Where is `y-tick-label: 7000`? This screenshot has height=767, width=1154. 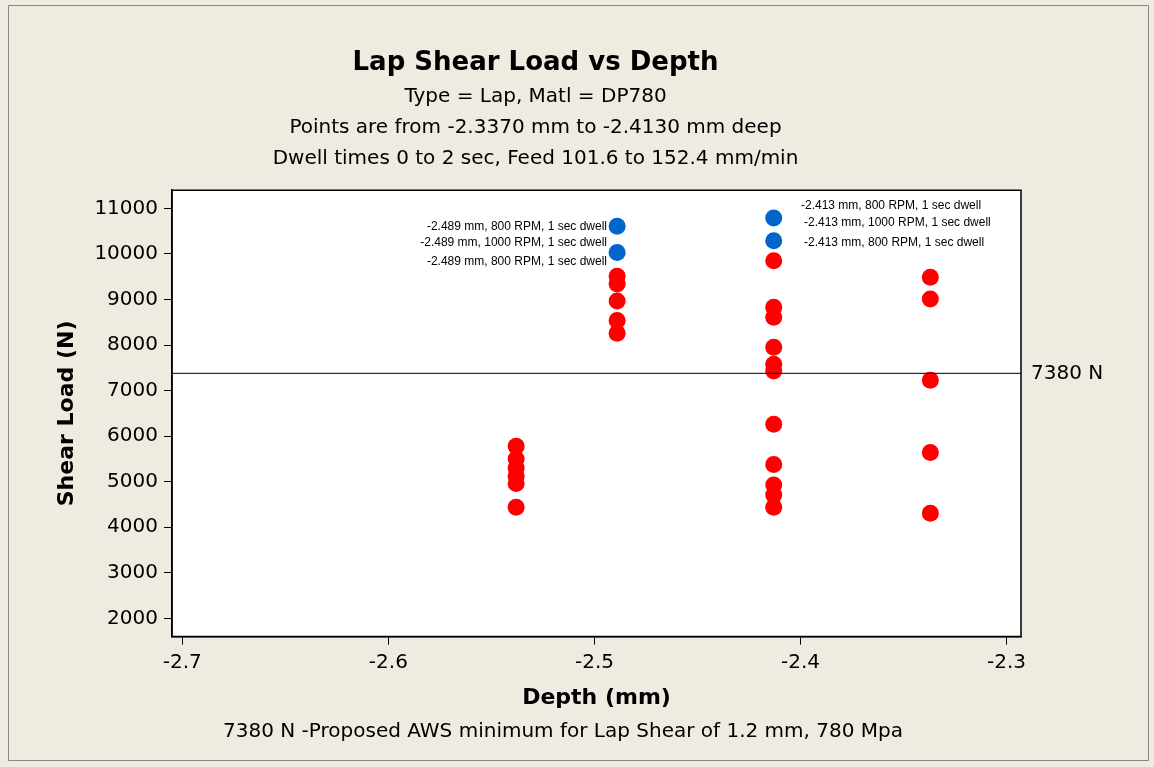
y-tick-label: 7000 is located at coordinates (133, 388).